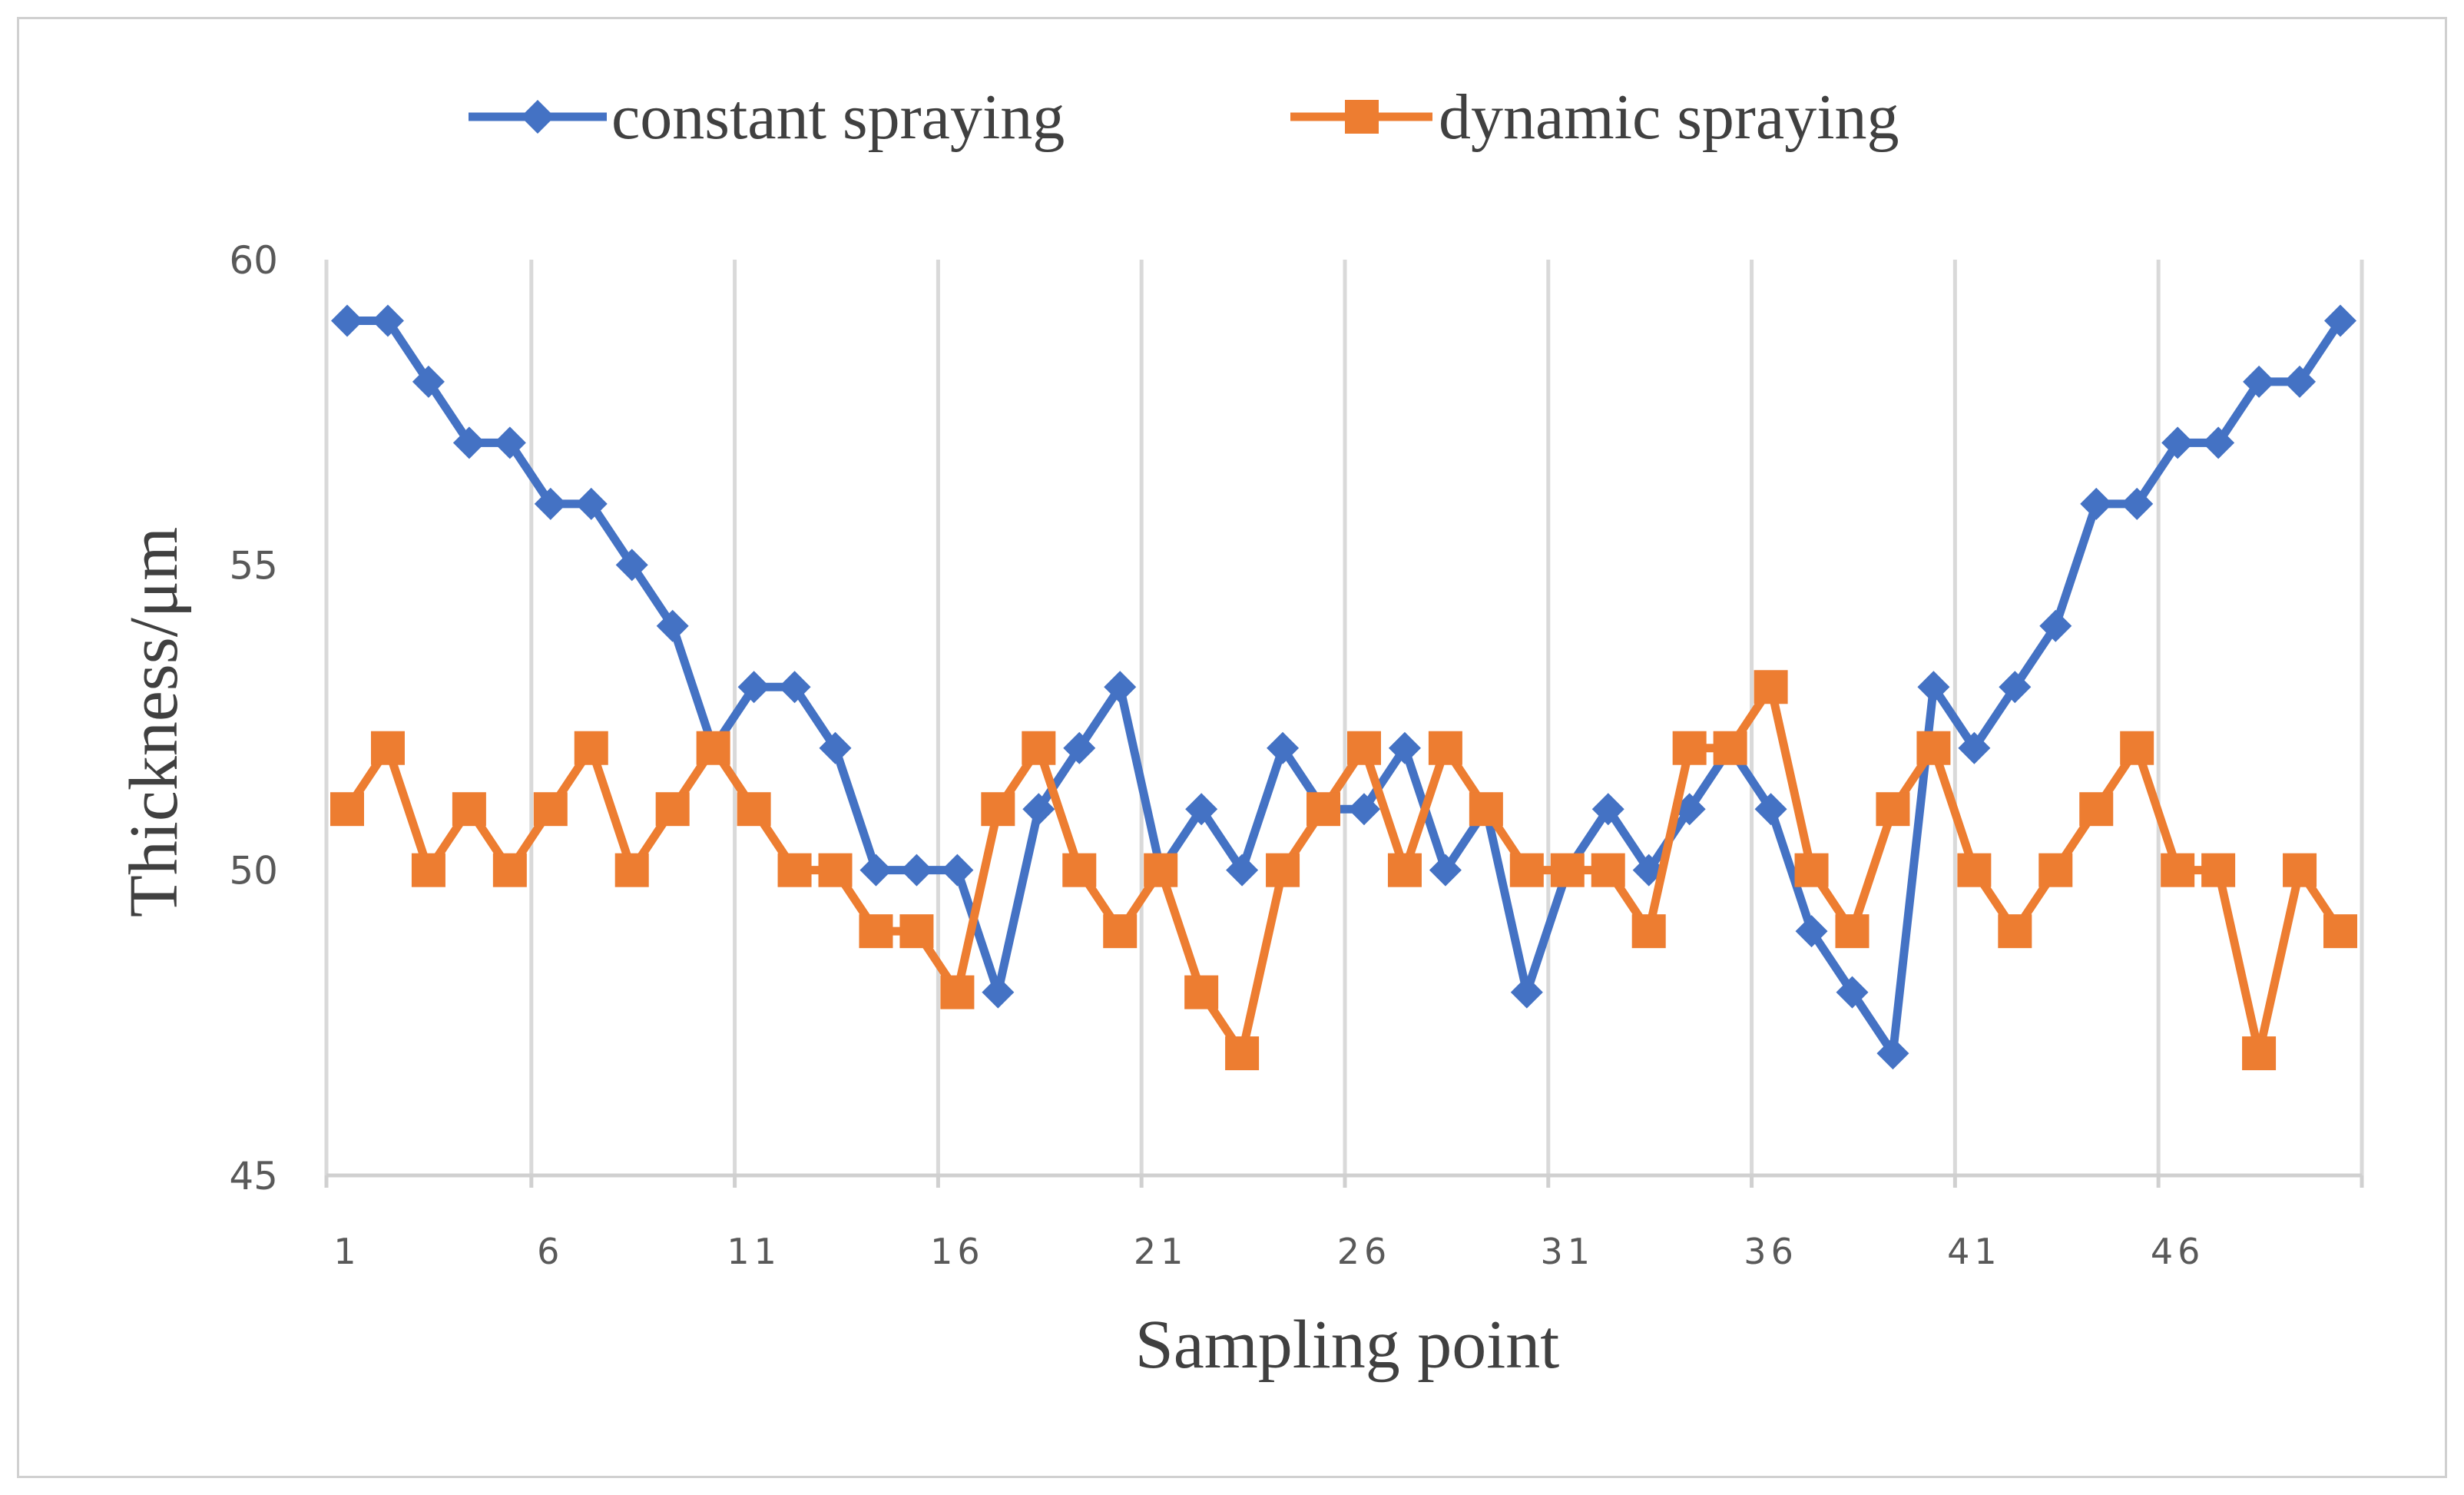 The height and width of the screenshot is (1495, 2464). What do you see at coordinates (1269, 1251) in the screenshot?
I see `x-tick-labels: 1 6 11 16 21 26 31 36 41 46` at bounding box center [1269, 1251].